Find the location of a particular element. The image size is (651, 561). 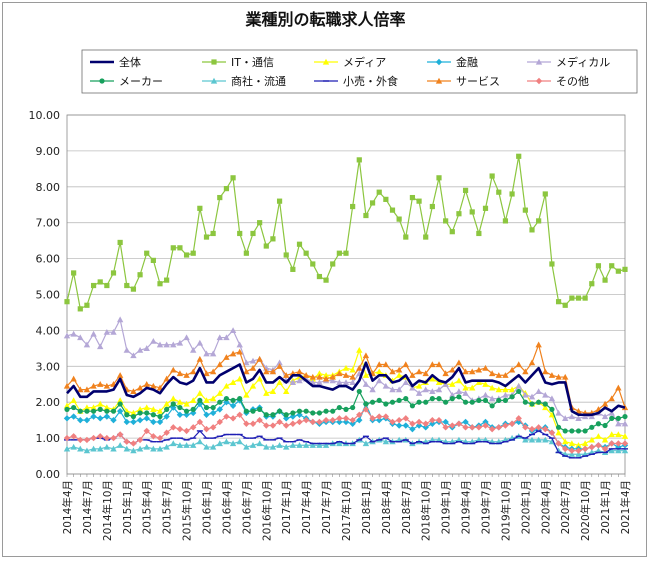

legend-label: 商社・流通 is located at coordinates (258, 81).